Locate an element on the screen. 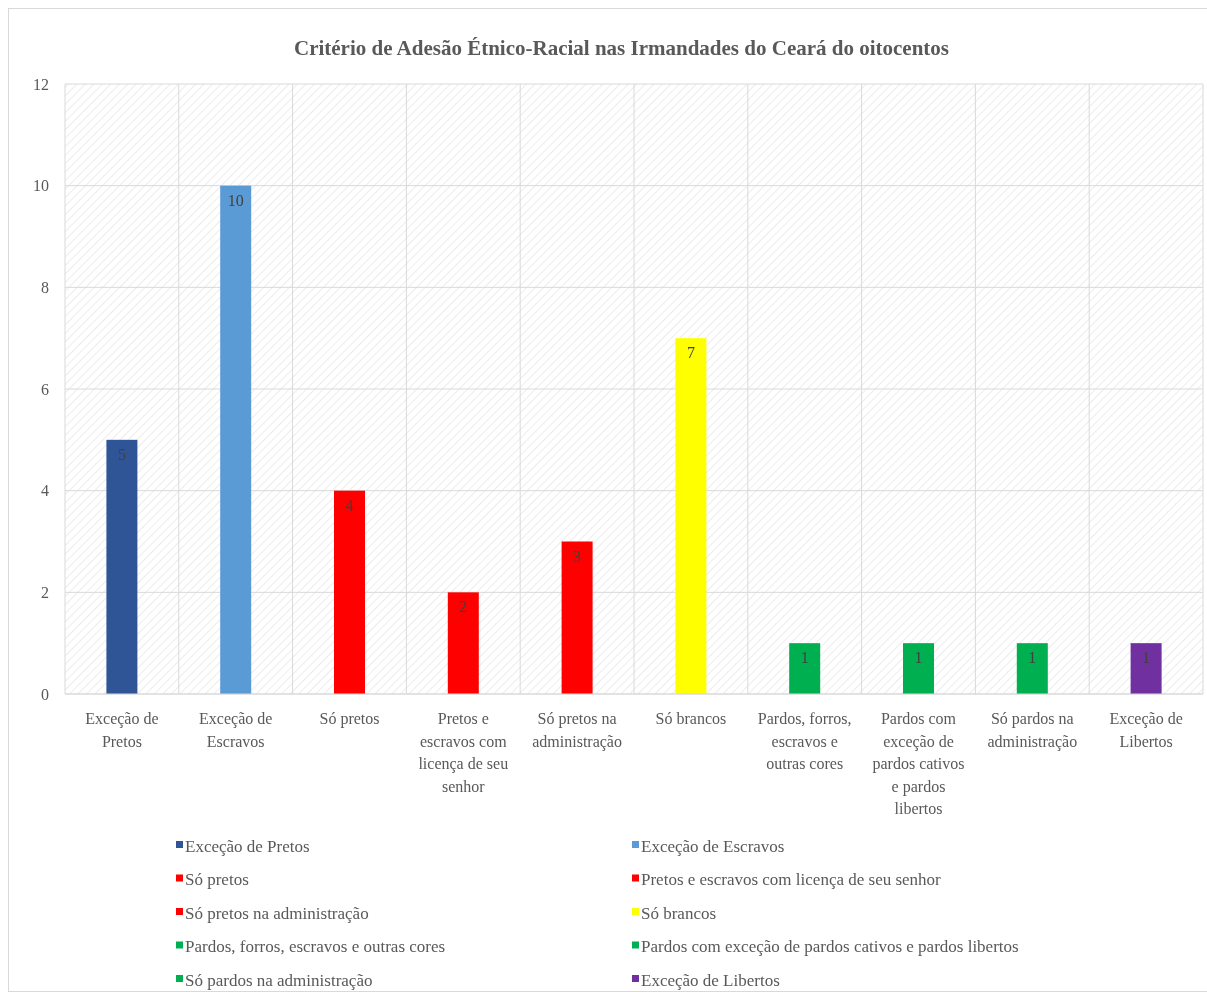 The width and height of the screenshot is (1207, 992). x-tick-label: Exceção de Escravos is located at coordinates (236, 730).